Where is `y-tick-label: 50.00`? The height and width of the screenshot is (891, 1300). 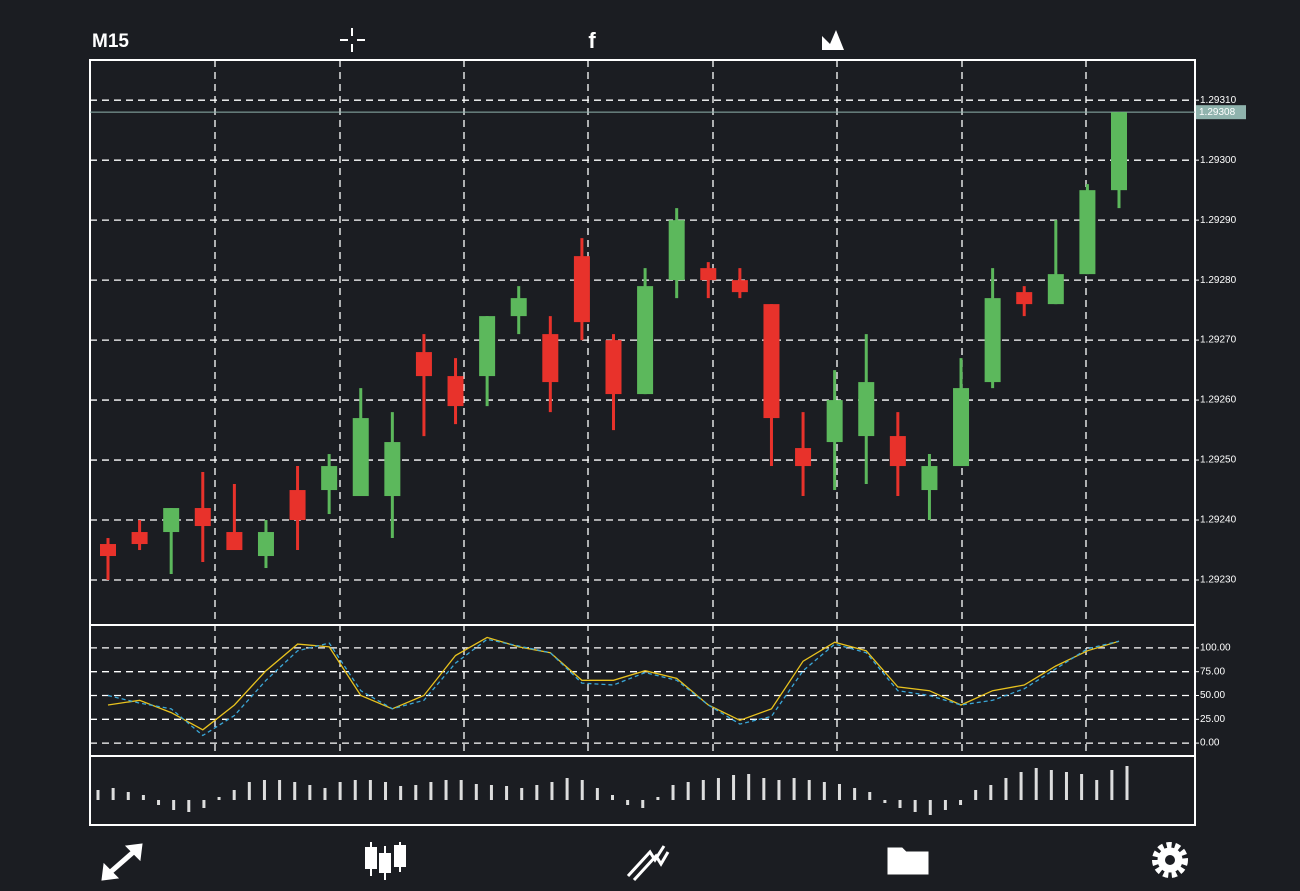 y-tick-label: 50.00 is located at coordinates (1212, 695).